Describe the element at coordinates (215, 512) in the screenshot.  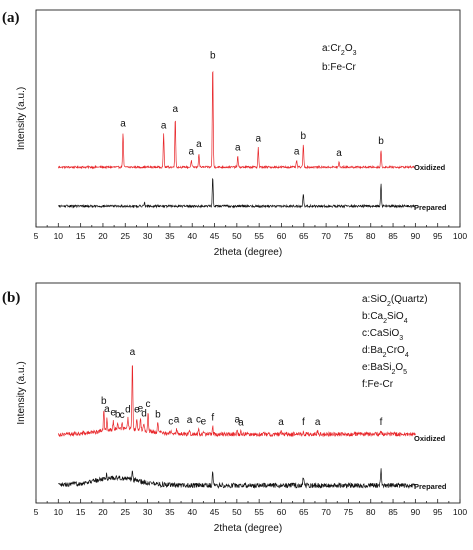
I see `x-tick-label: 45` at that location.